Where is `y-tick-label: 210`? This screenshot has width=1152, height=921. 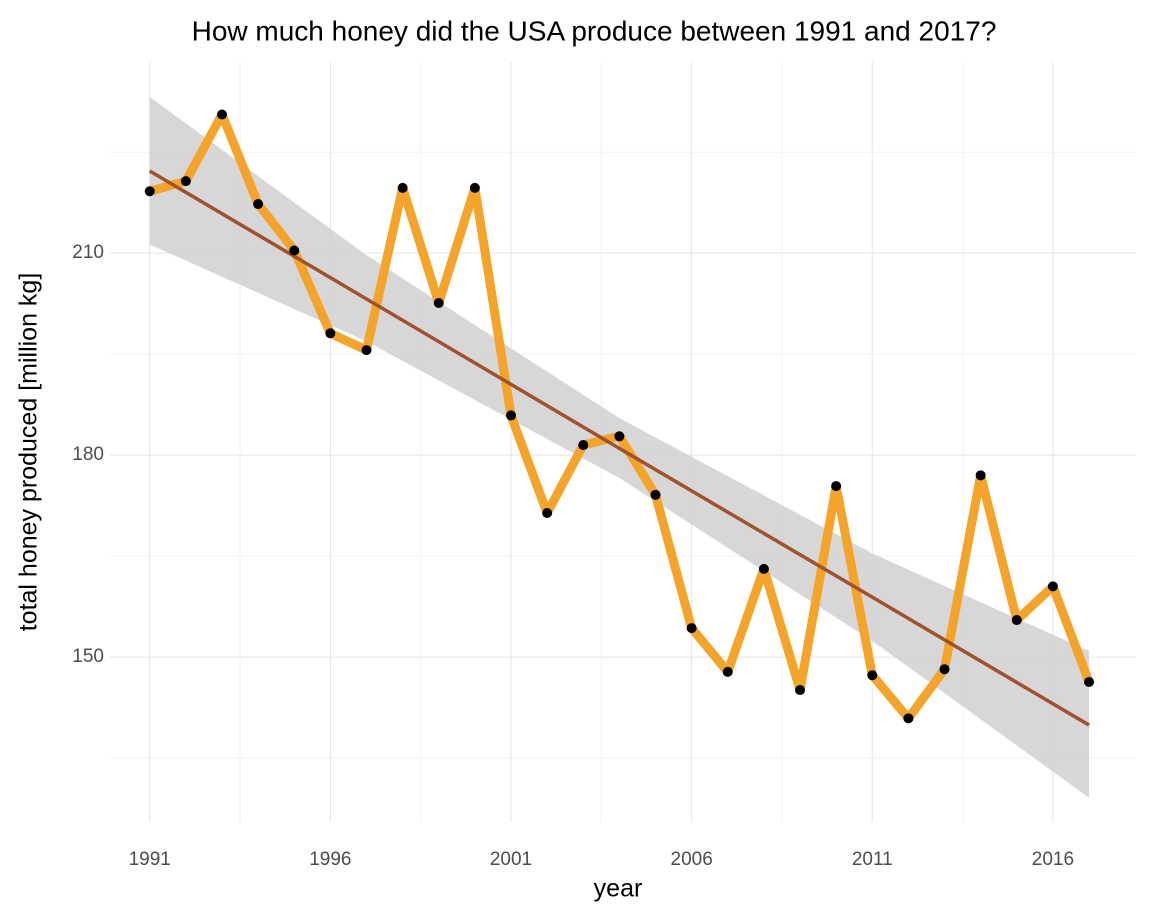
y-tick-label: 210 is located at coordinates (88, 252).